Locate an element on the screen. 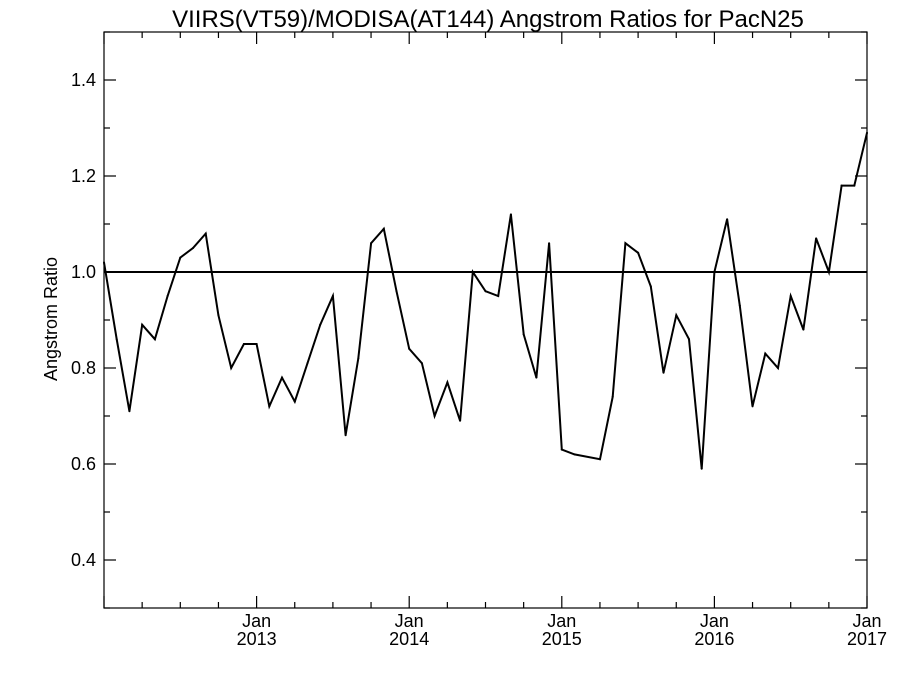  y-axis-label: Angstrom Ratio is located at coordinates (51, 319).